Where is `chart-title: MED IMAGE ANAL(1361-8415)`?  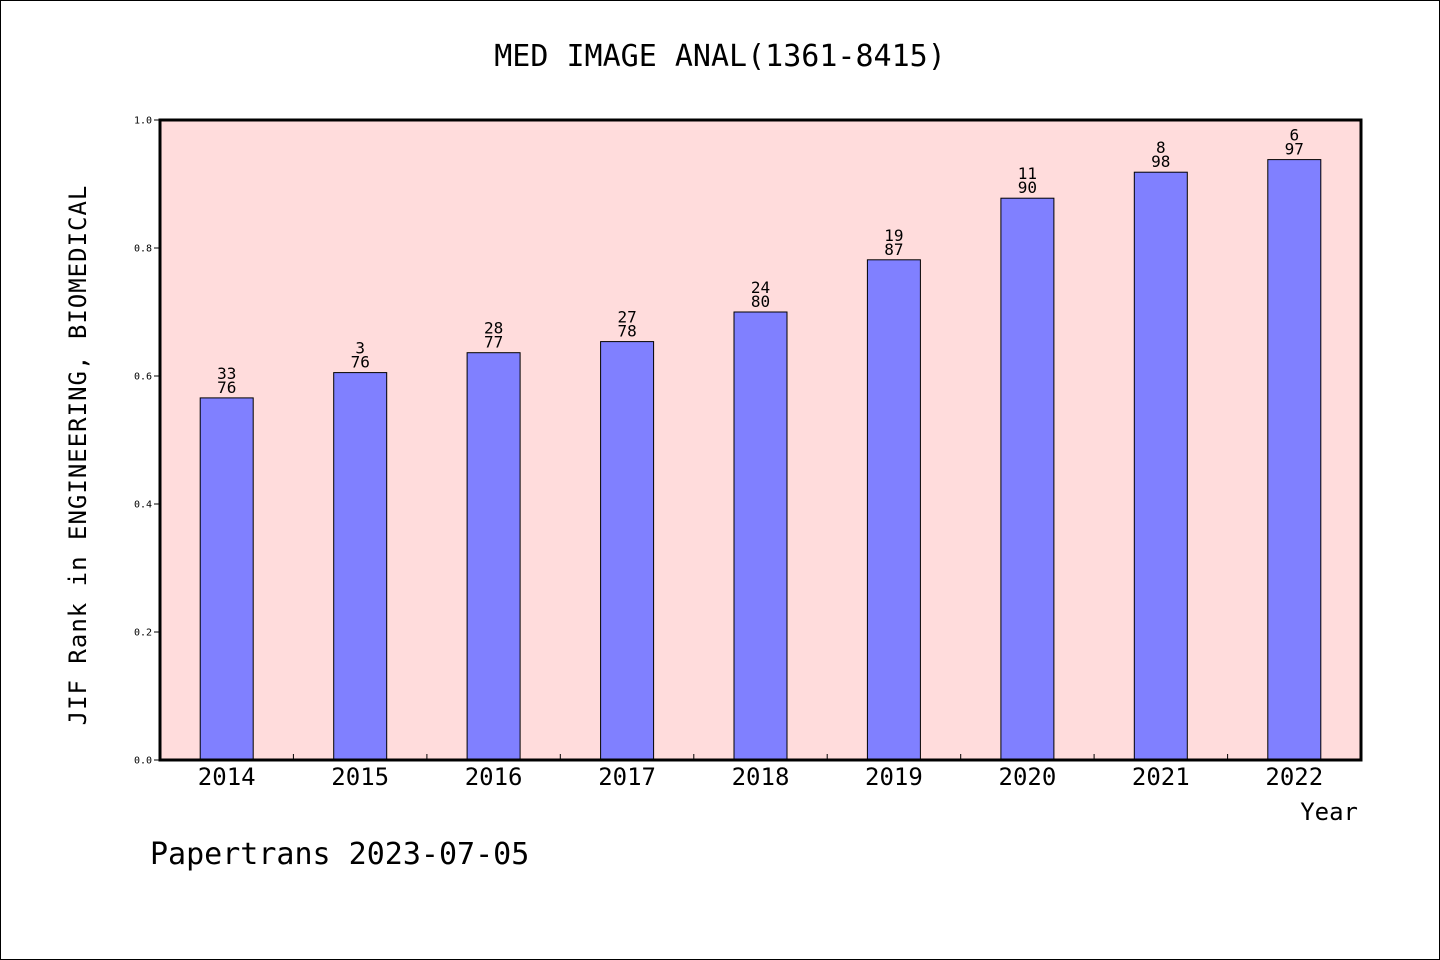 chart-title: MED IMAGE ANAL(1361-8415) is located at coordinates (720, 56).